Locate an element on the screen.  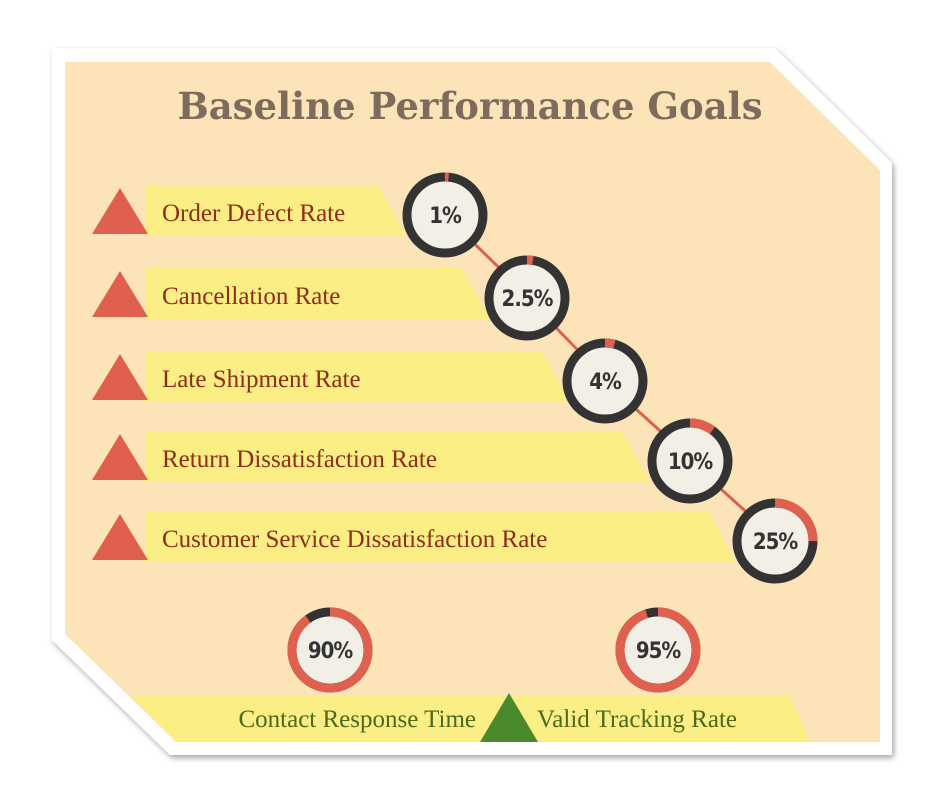
bottom-value: 90% is located at coordinates (331, 651).